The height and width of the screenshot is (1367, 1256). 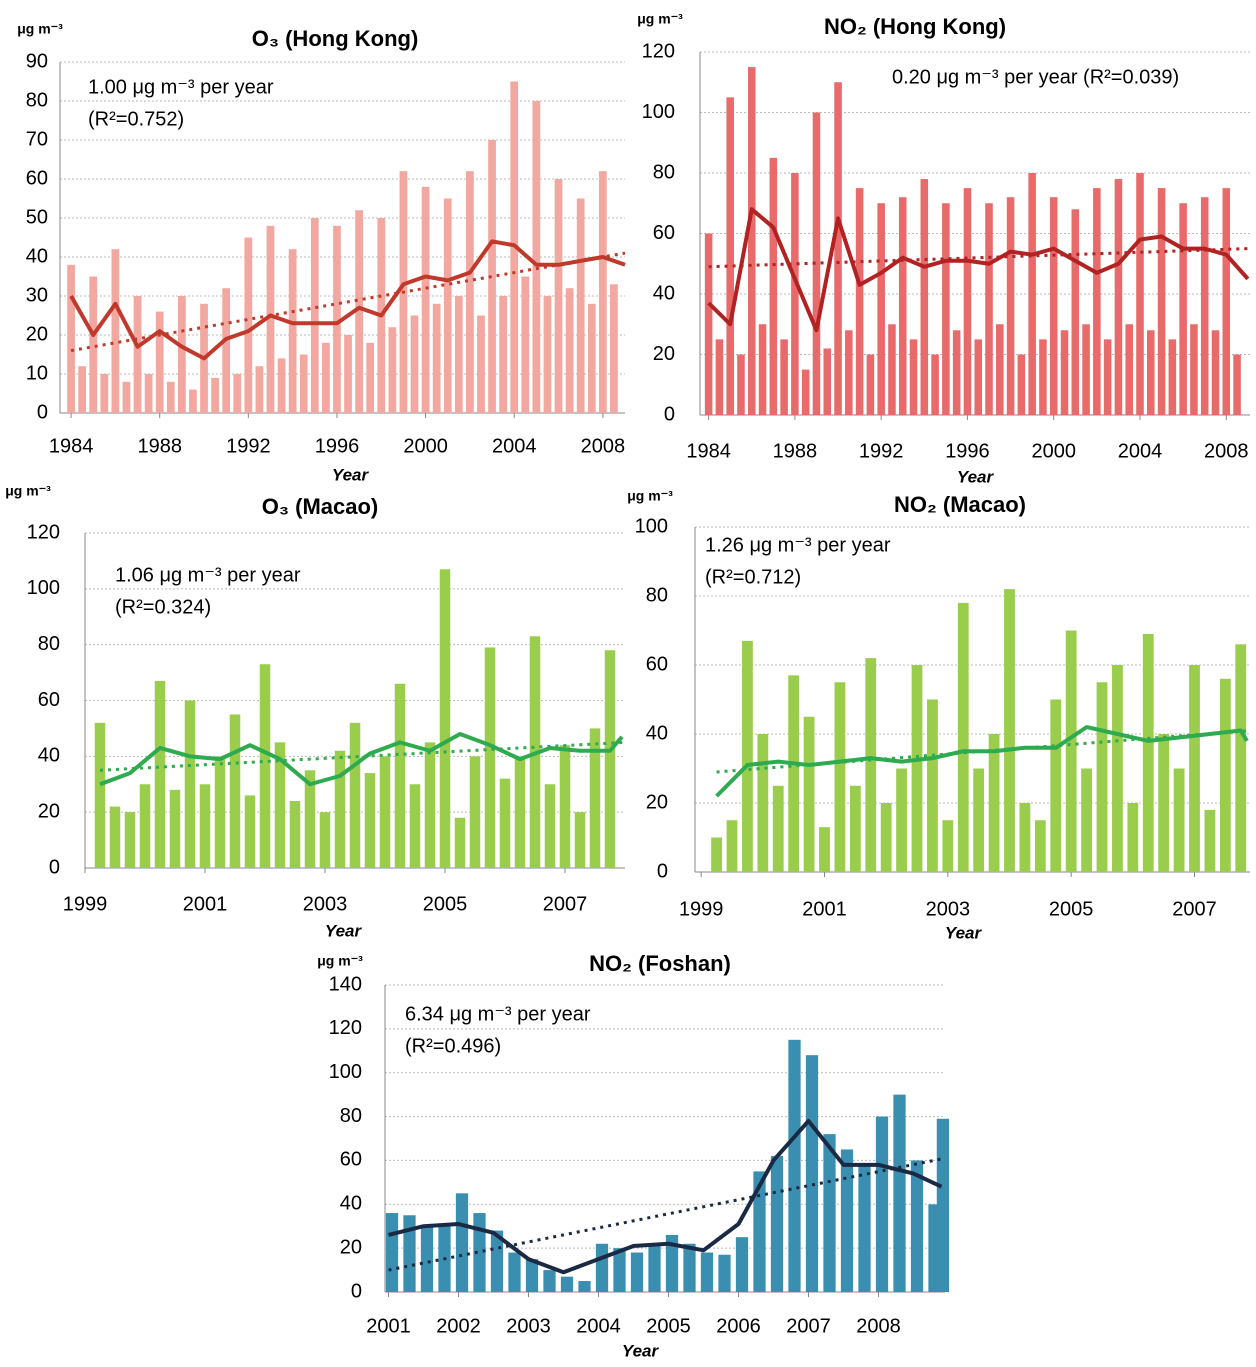 What do you see at coordinates (453, 1046) in the screenshot?
I see `annotation: (R²=0.496)` at bounding box center [453, 1046].